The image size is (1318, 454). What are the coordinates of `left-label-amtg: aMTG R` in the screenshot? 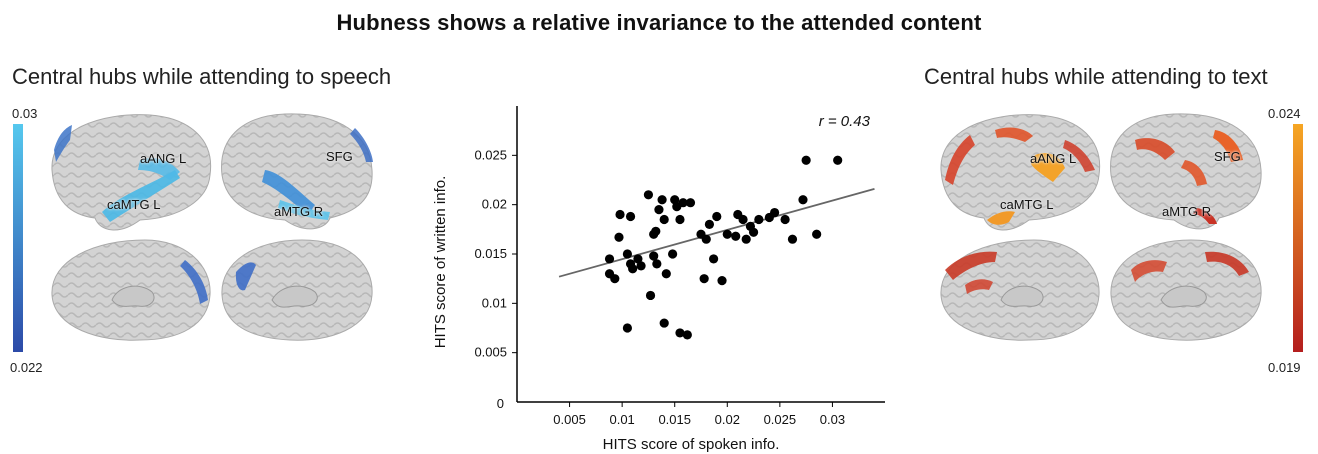 It's located at (299, 211).